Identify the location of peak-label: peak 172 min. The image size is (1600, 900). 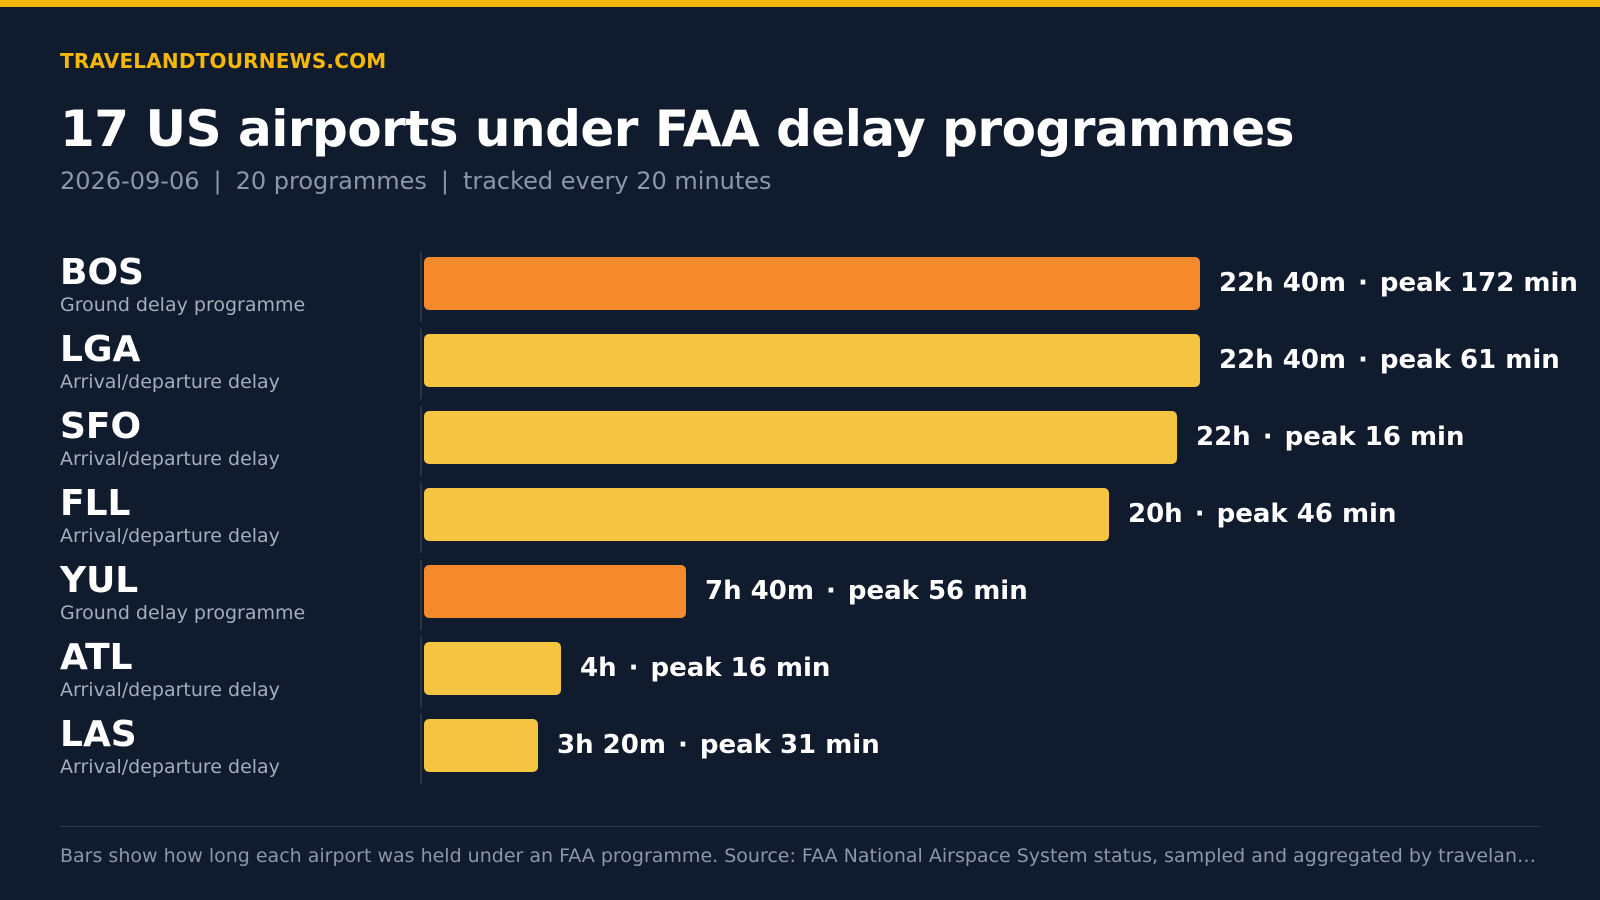
(1478, 283).